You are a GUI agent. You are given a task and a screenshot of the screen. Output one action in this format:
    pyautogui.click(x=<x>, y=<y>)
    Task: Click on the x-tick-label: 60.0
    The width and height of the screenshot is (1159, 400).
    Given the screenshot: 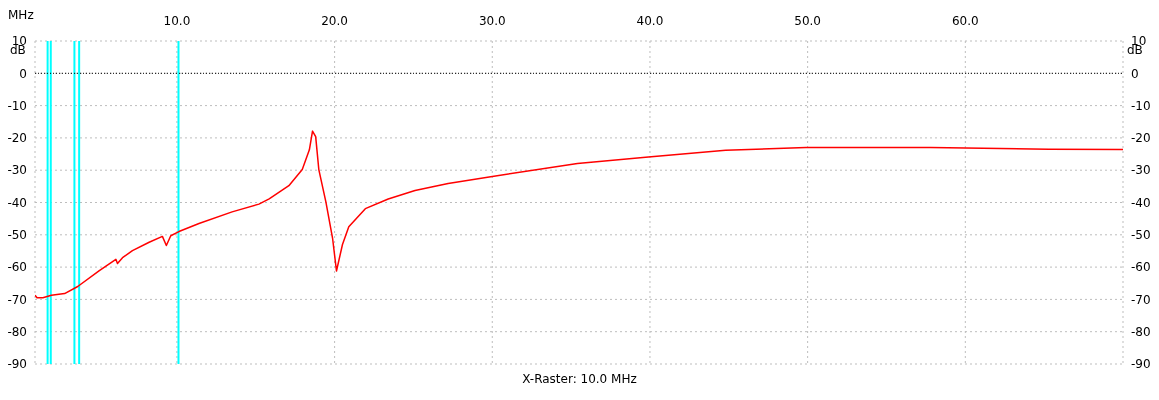 What is the action you would take?
    pyautogui.click(x=965, y=21)
    